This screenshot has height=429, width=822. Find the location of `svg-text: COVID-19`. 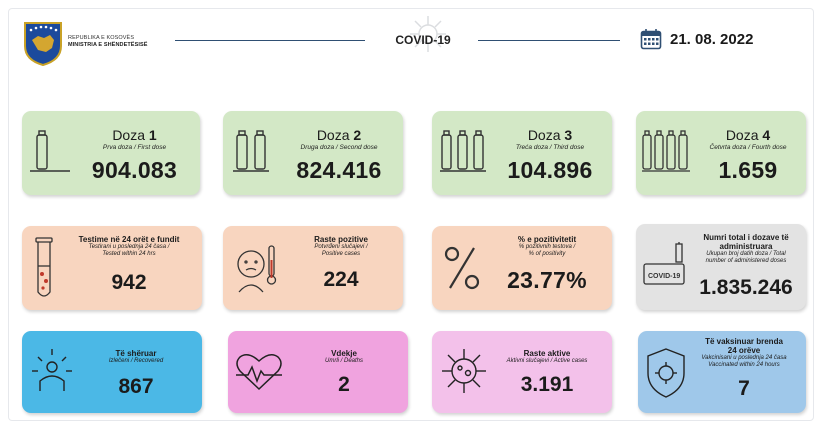

svg-text: COVID-19 is located at coordinates (664, 276).